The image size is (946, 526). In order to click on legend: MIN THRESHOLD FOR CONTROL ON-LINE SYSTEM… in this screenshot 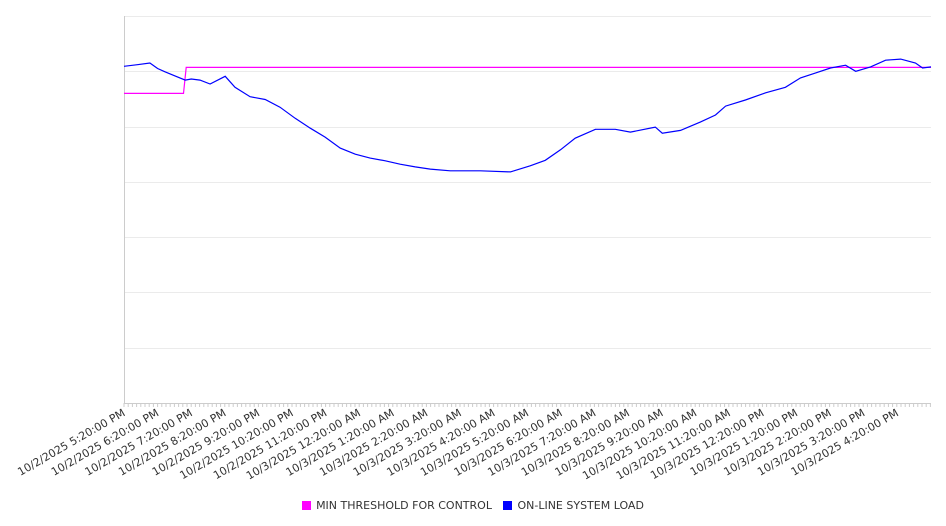, I will do `click(473, 506)`.